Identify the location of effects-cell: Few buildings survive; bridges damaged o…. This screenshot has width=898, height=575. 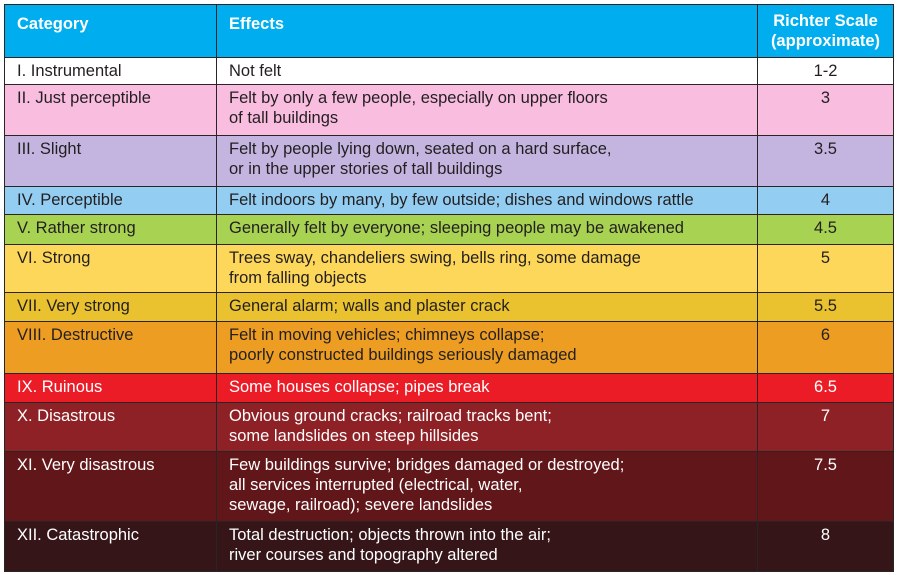
(487, 486).